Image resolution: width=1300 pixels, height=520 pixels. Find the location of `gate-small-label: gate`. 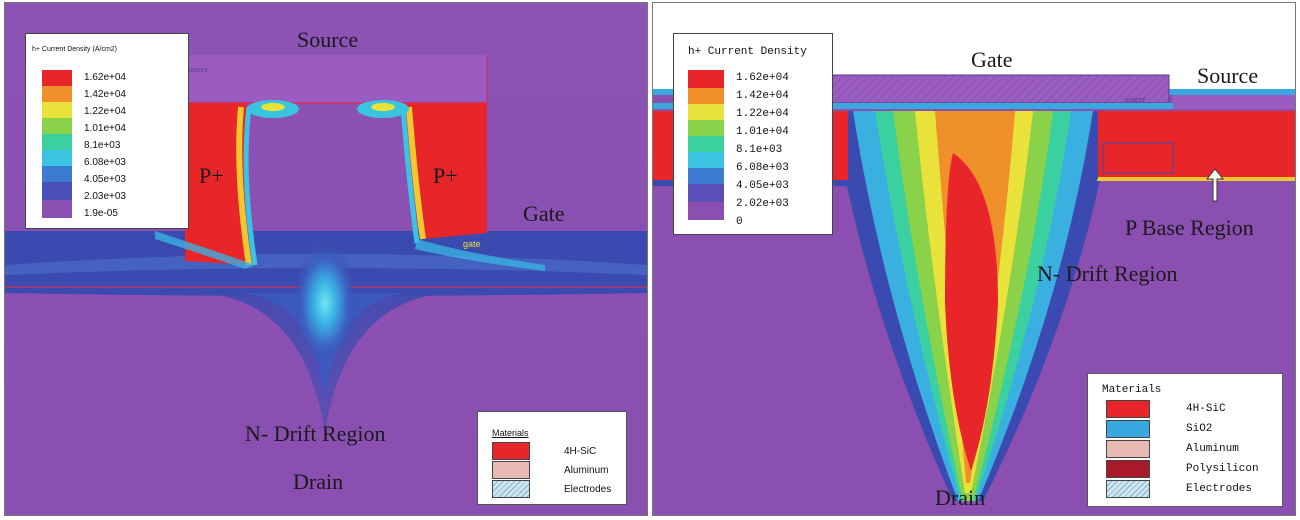

gate-small-label: gate is located at coordinates (472, 244).